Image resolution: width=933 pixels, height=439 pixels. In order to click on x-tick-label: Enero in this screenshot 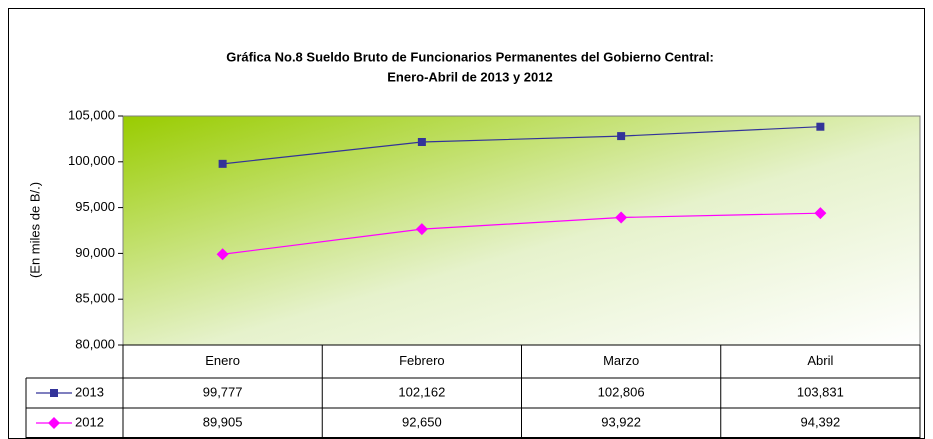, I will do `click(222, 360)`.